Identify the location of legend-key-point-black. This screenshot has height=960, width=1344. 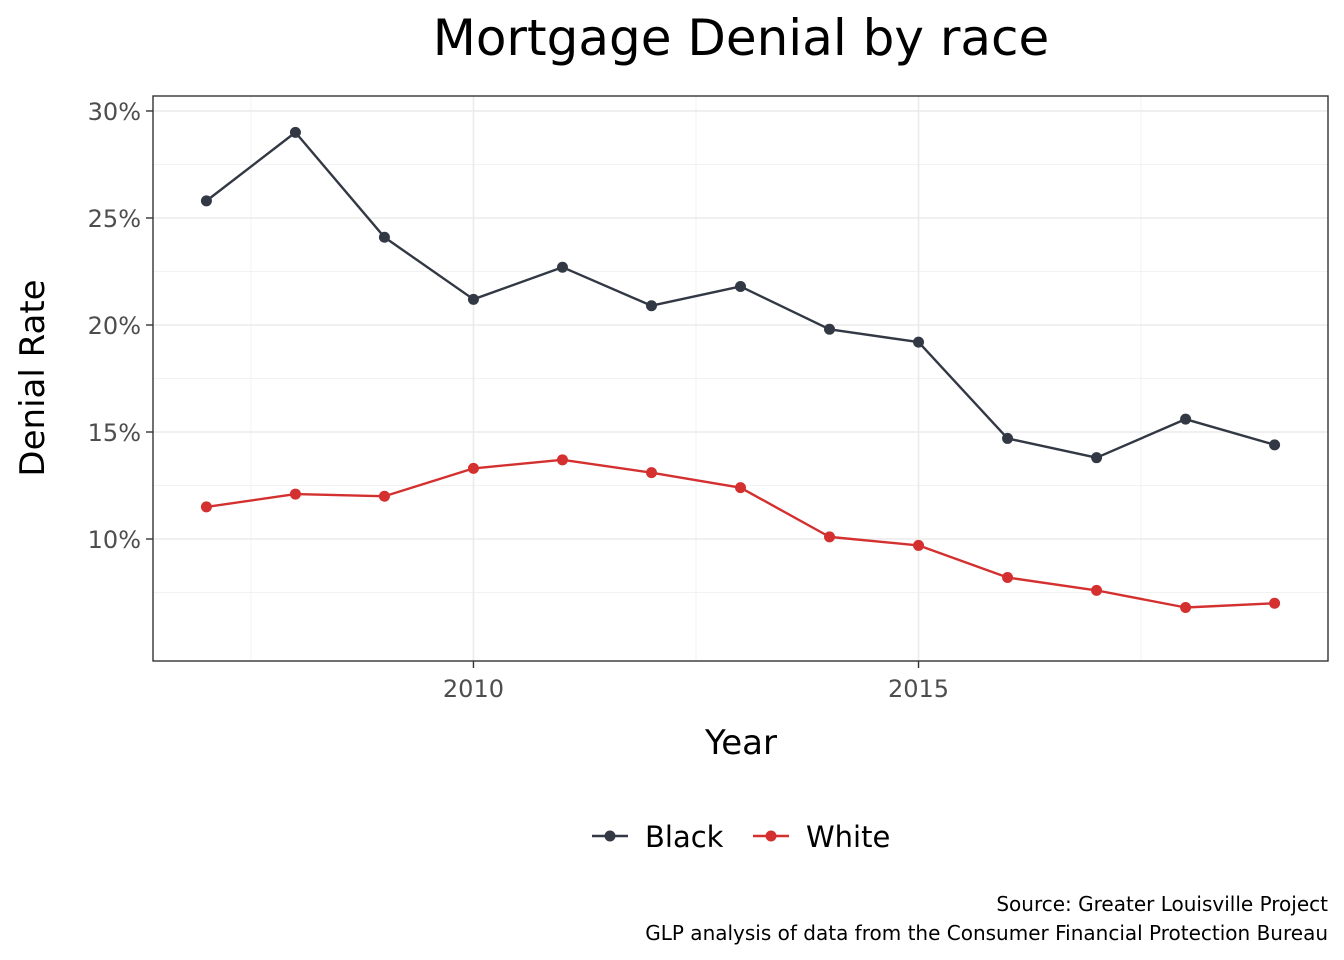
(610, 836).